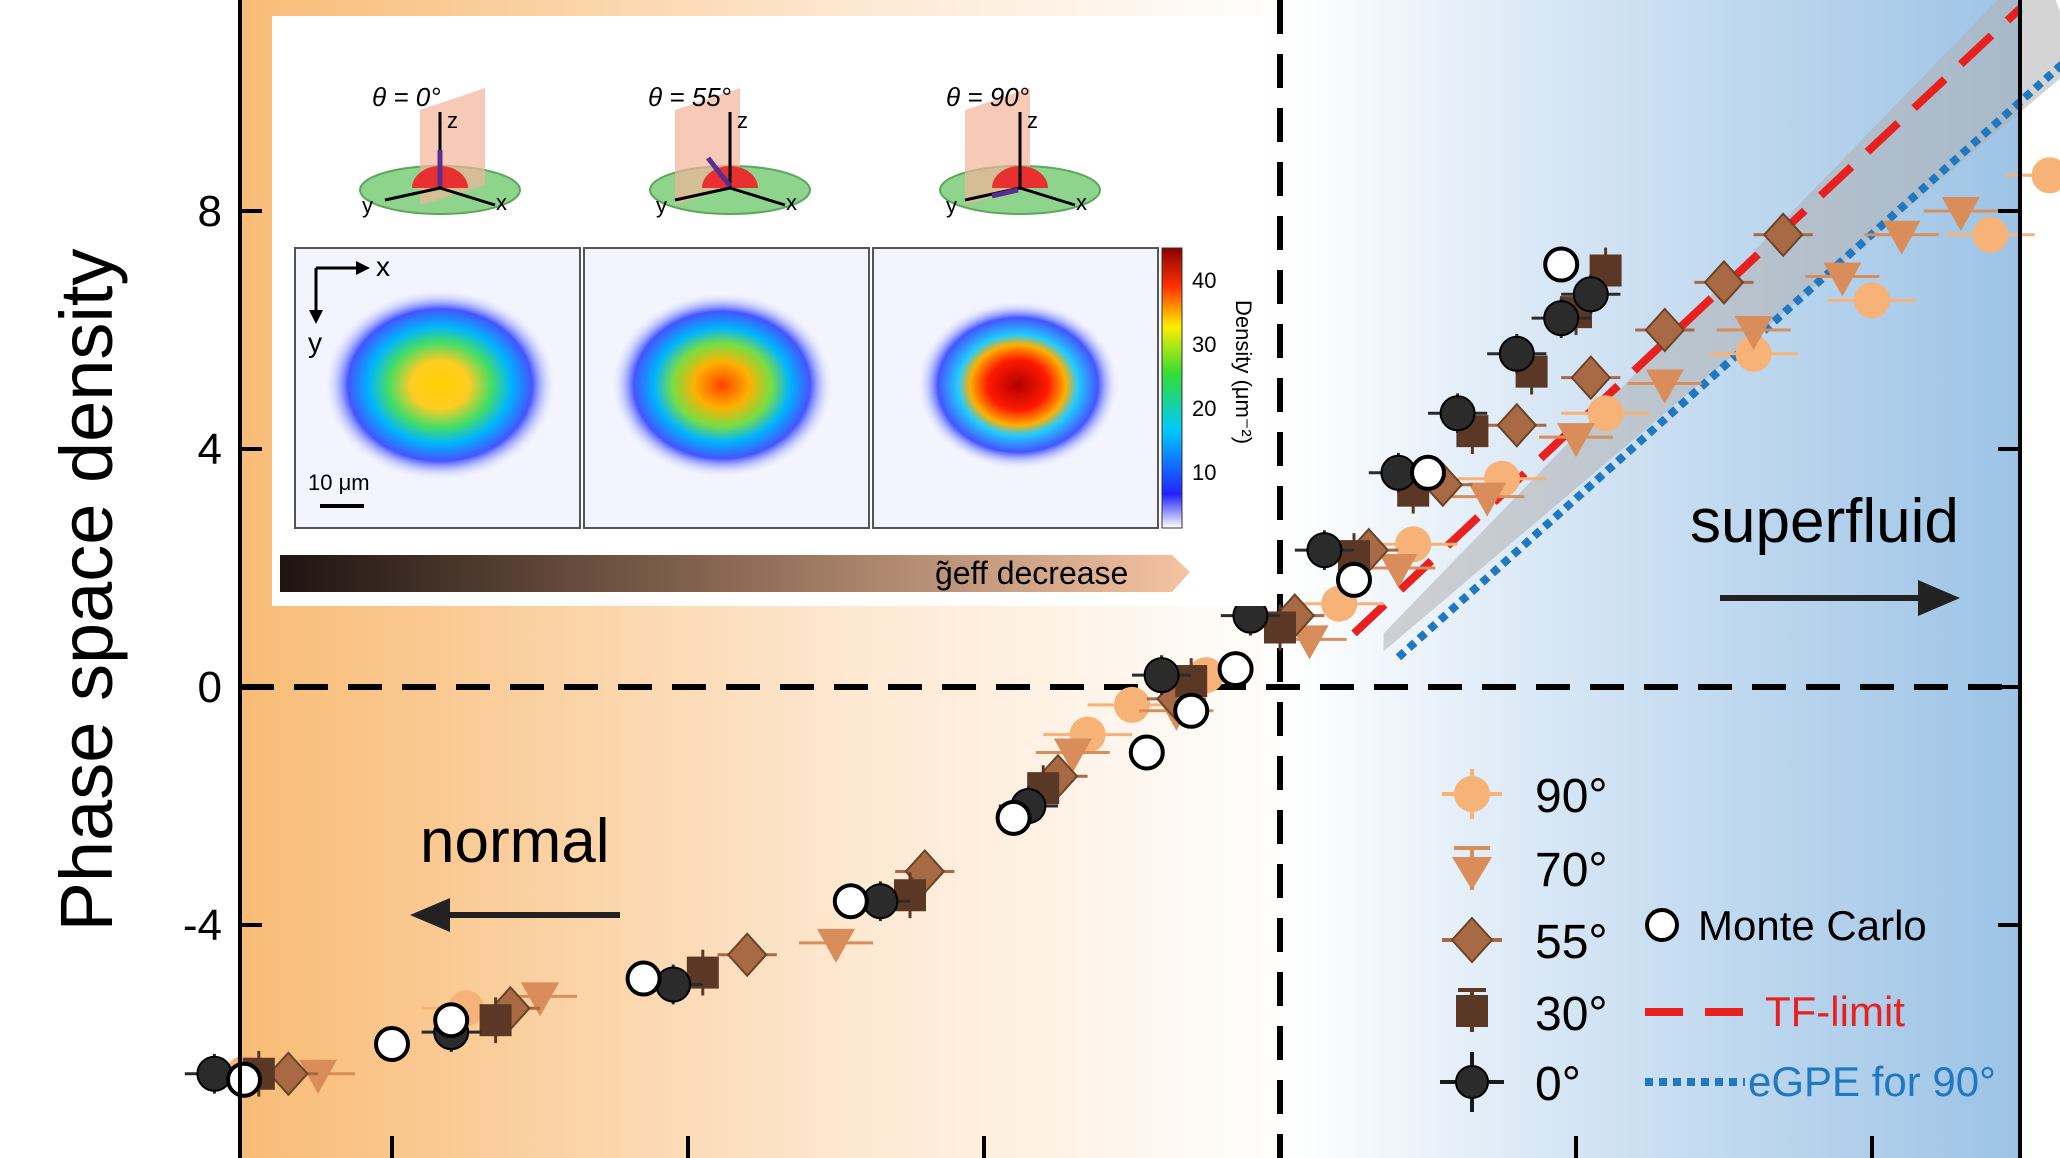  Describe the element at coordinates (406, 97) in the screenshot. I see `angle-label-0: θ = 0°` at that location.